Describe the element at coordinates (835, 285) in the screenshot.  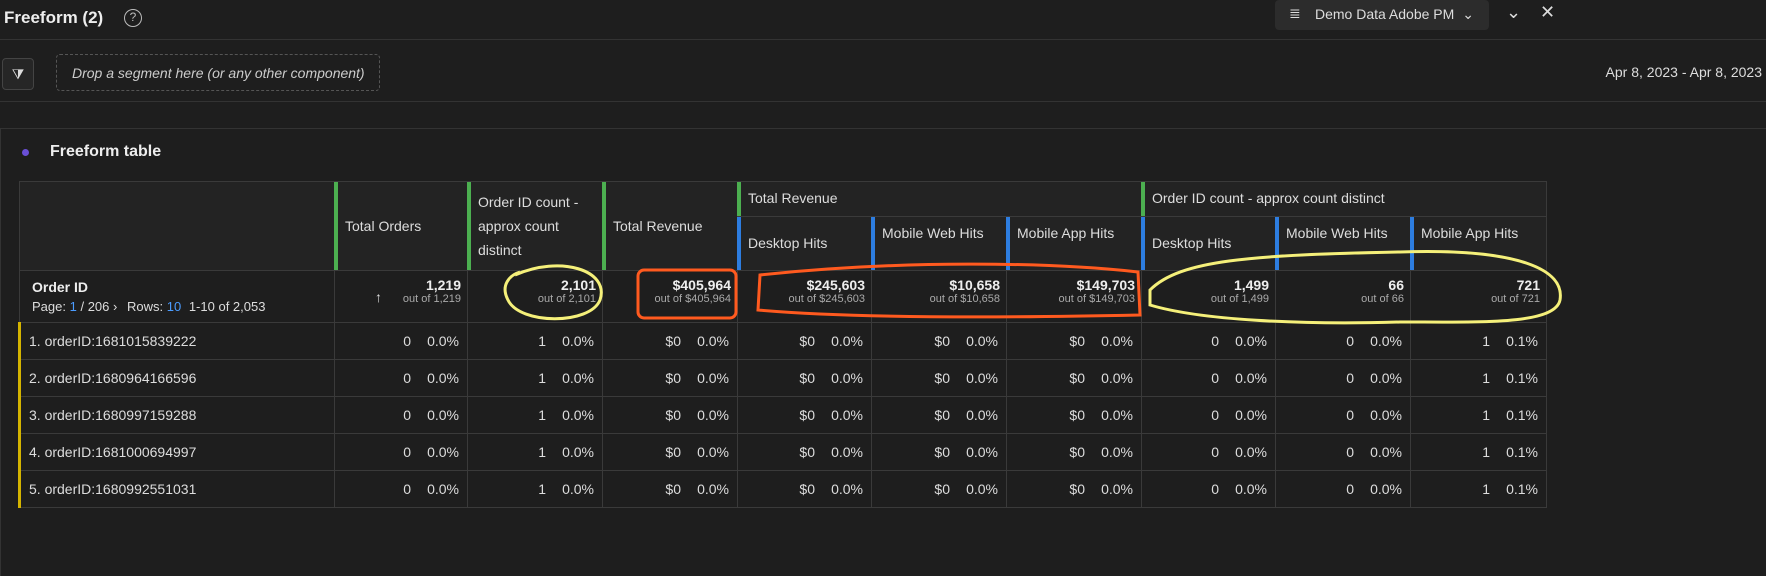
I see `total-value: $245,603` at that location.